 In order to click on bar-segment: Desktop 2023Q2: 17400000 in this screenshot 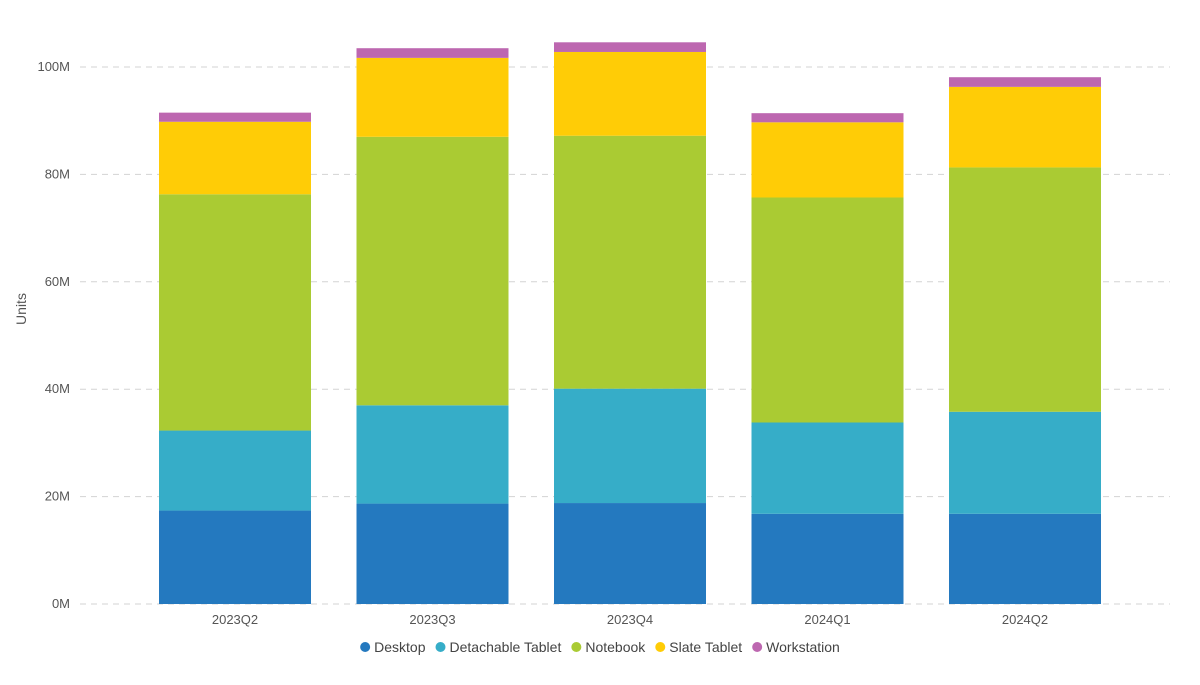, I will do `click(235, 557)`.